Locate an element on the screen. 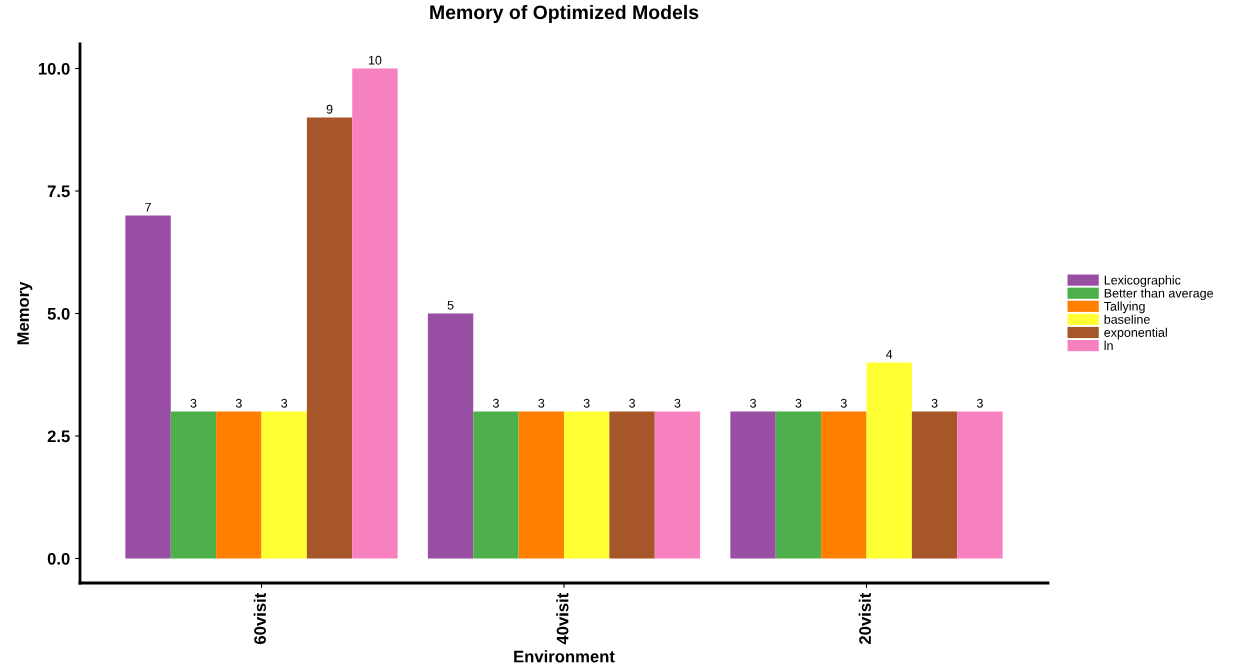 Image resolution: width=1244 pixels, height=672 pixels. x-tick-label: 20visit is located at coordinates (864, 618).